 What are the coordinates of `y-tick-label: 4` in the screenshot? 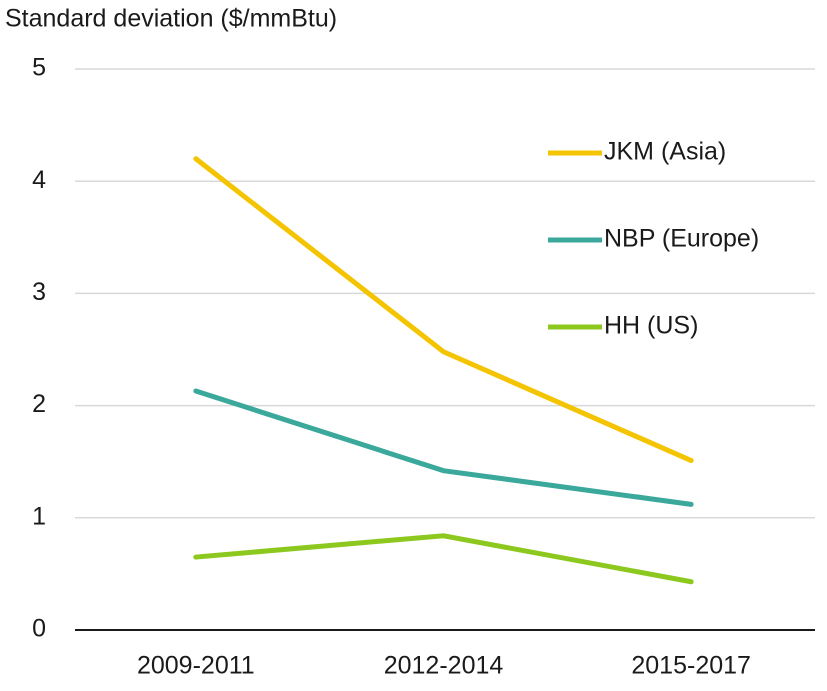 It's located at (39, 180).